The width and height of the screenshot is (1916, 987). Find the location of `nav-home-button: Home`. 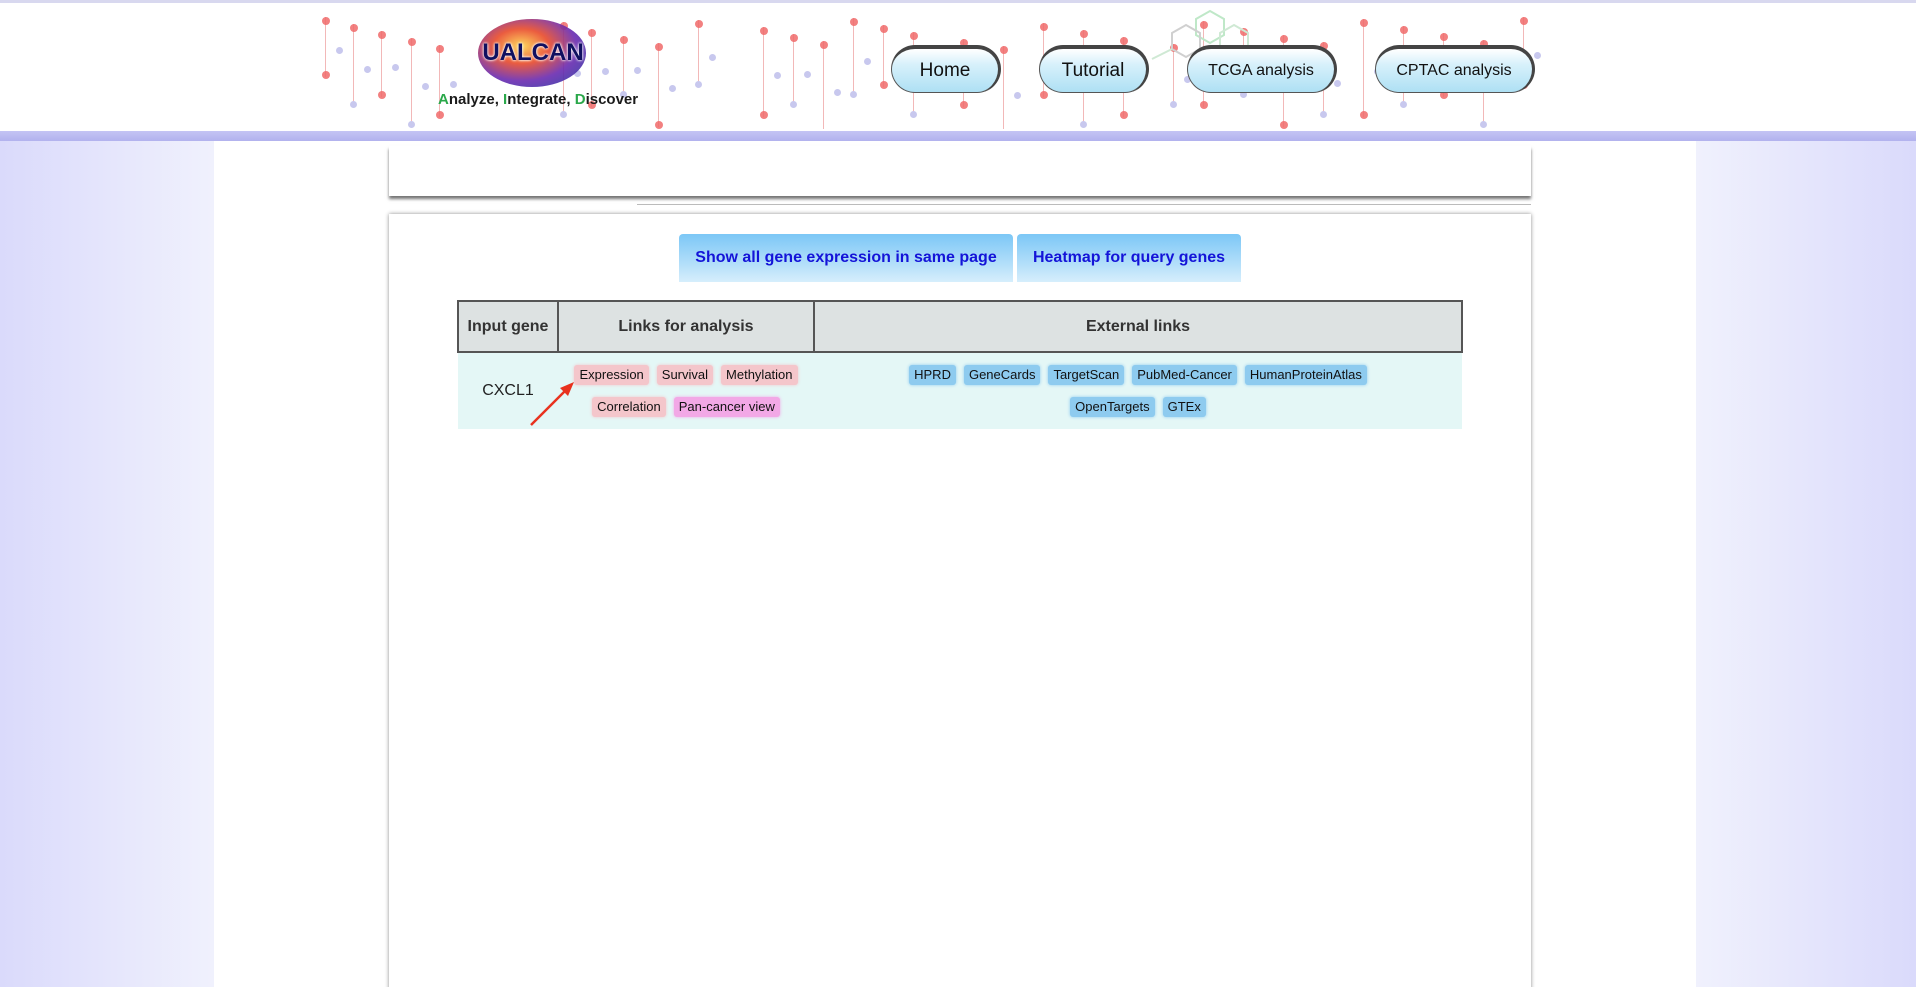

nav-home-button: Home is located at coordinates (946, 69).